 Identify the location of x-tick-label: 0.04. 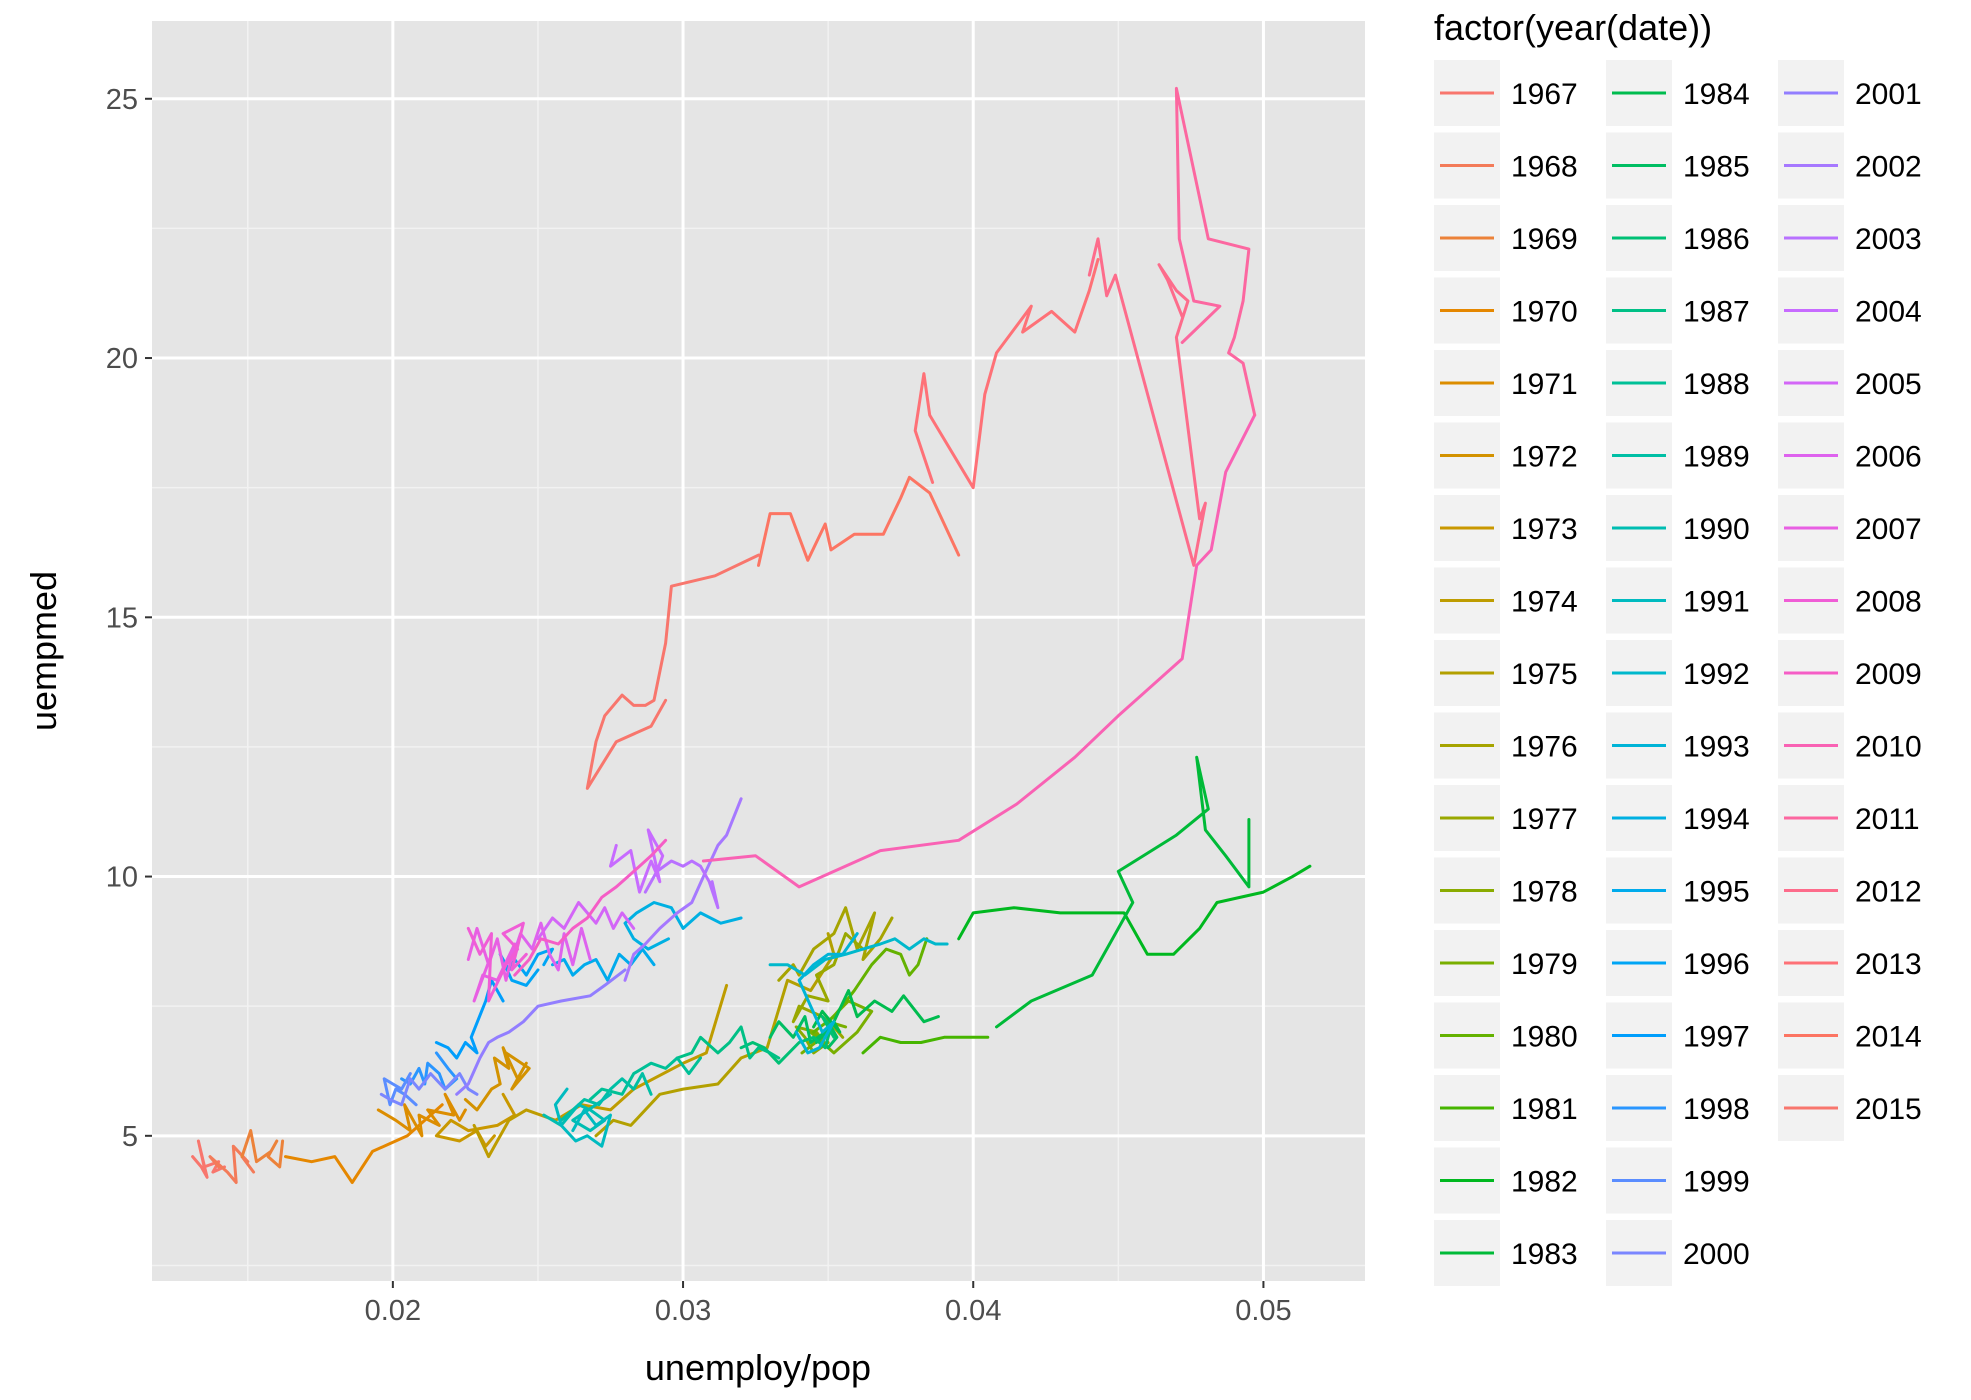
(973, 1311).